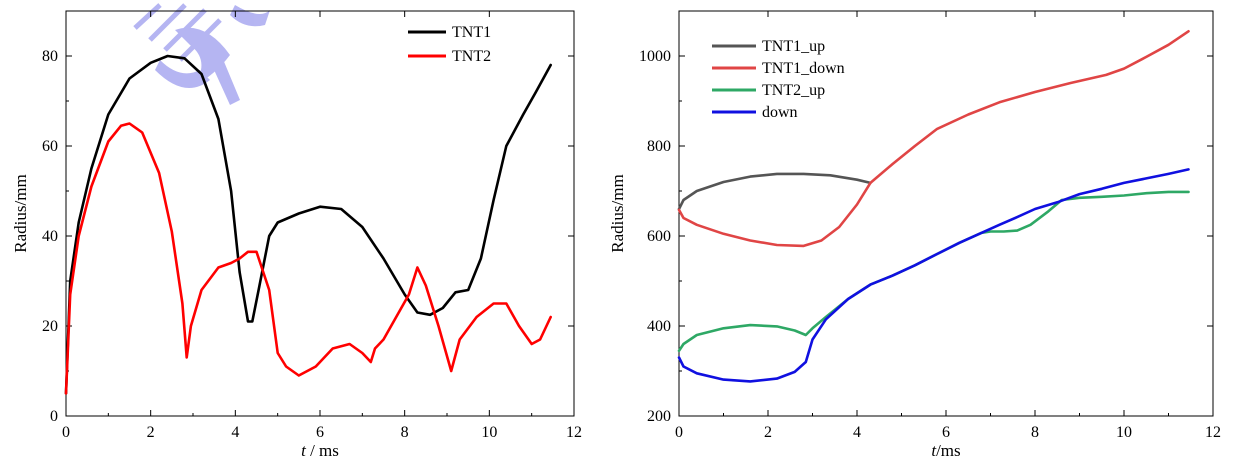  I want to click on y-tick-label: 1000, so click(655, 56).